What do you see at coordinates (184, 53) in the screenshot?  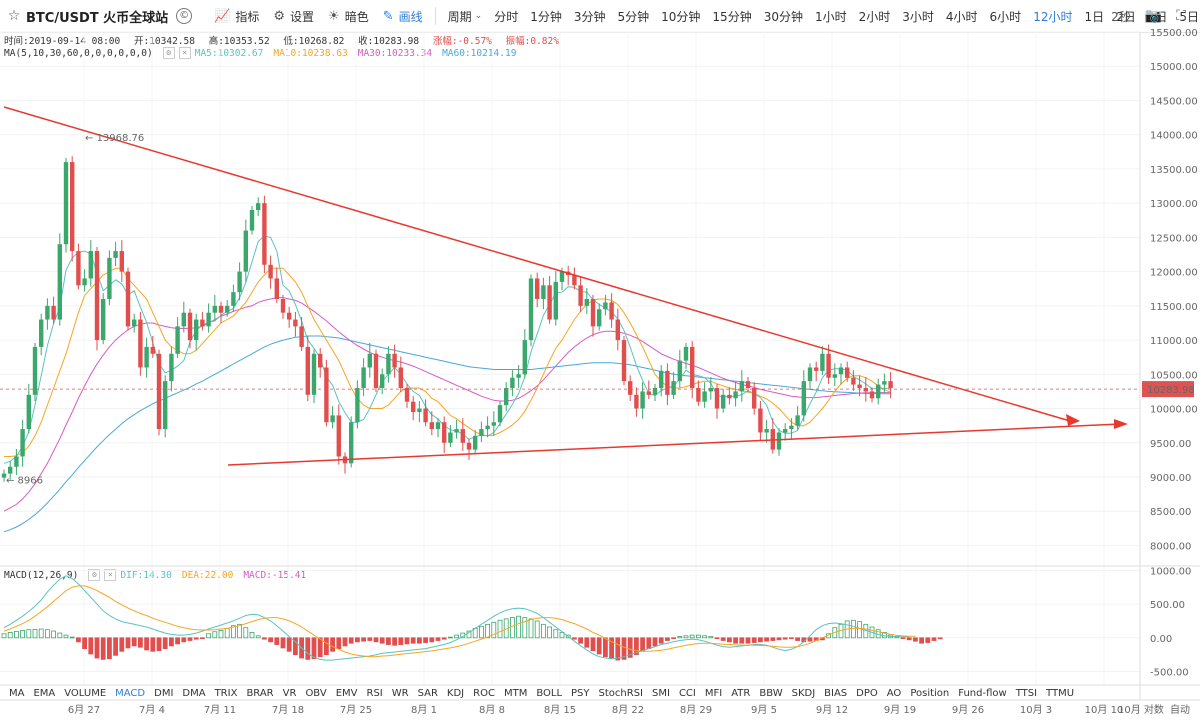 I see `ma-close-icon: ×` at bounding box center [184, 53].